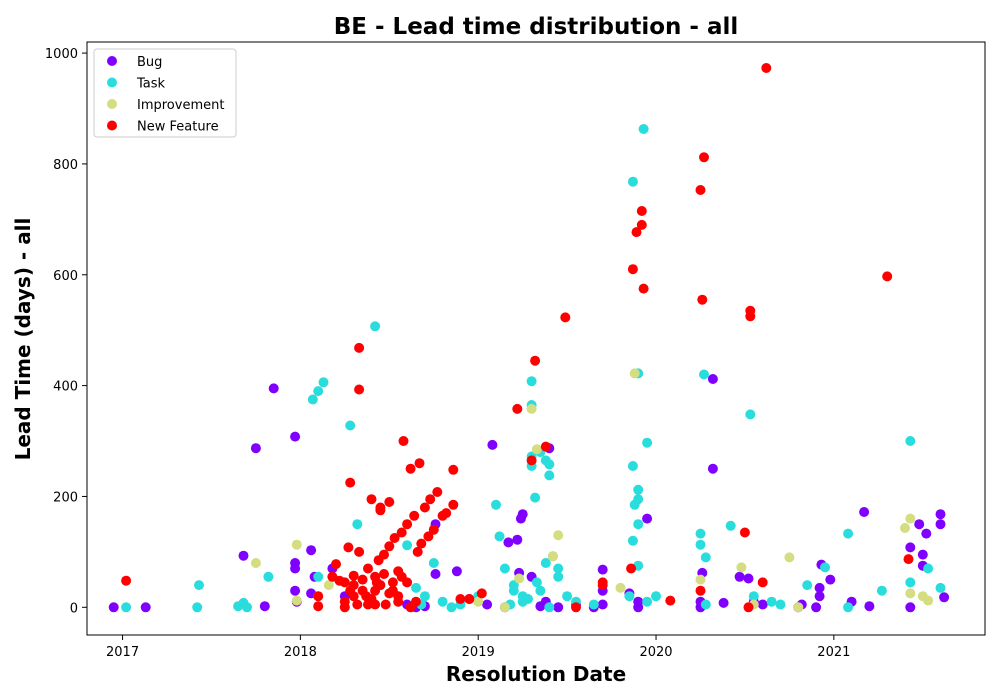  I want to click on legend: Bug Task Improvement New Feature, so click(165, 93).